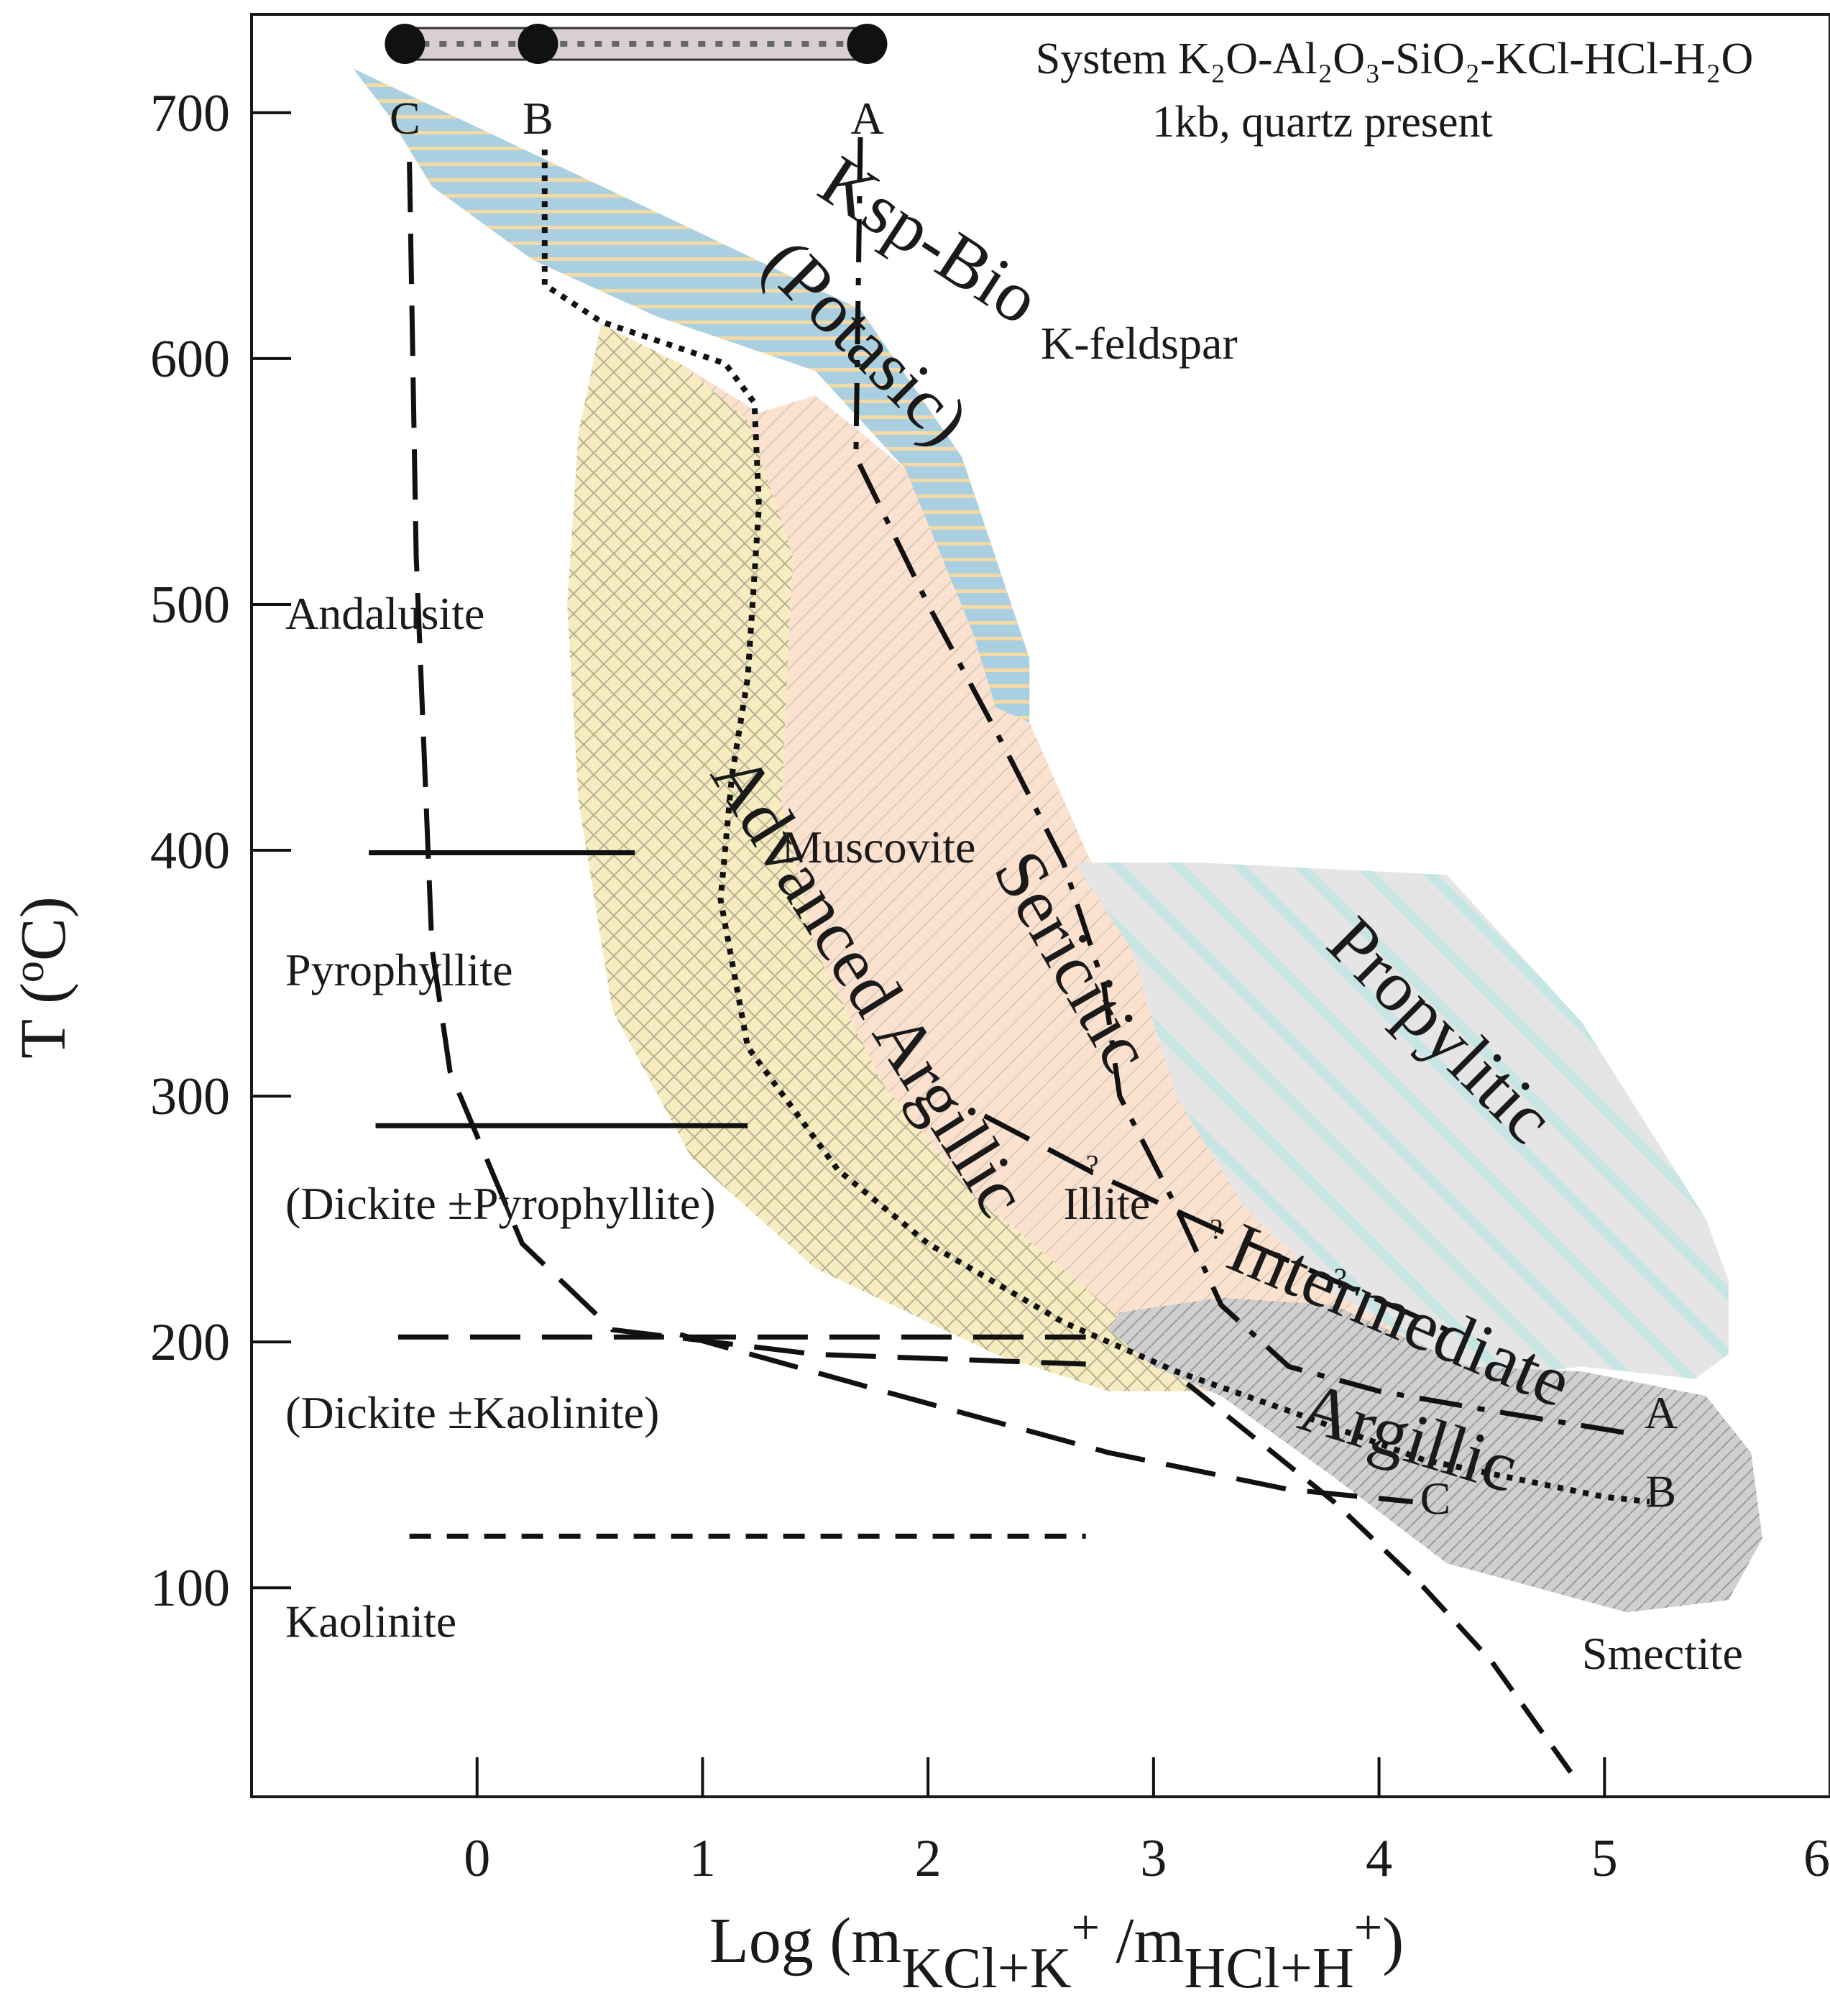 The image size is (1830, 2016). Describe the element at coordinates (538, 44) in the screenshot. I see `legend-point-b` at that location.